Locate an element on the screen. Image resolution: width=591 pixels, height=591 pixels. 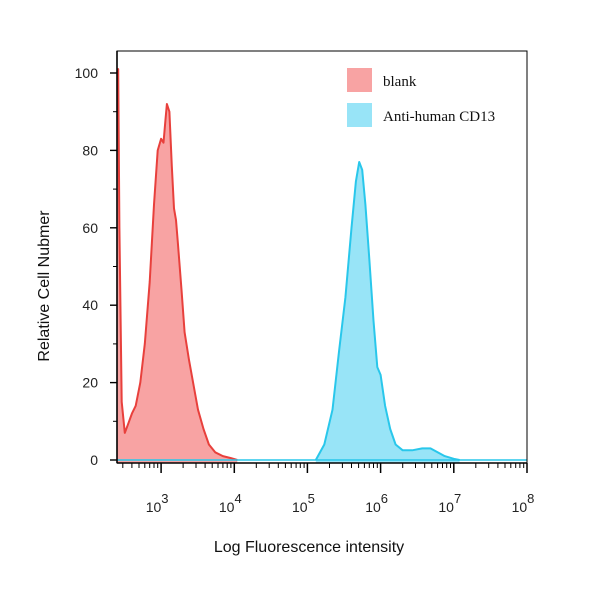
y-tick-label: 60 is located at coordinates (90, 228).